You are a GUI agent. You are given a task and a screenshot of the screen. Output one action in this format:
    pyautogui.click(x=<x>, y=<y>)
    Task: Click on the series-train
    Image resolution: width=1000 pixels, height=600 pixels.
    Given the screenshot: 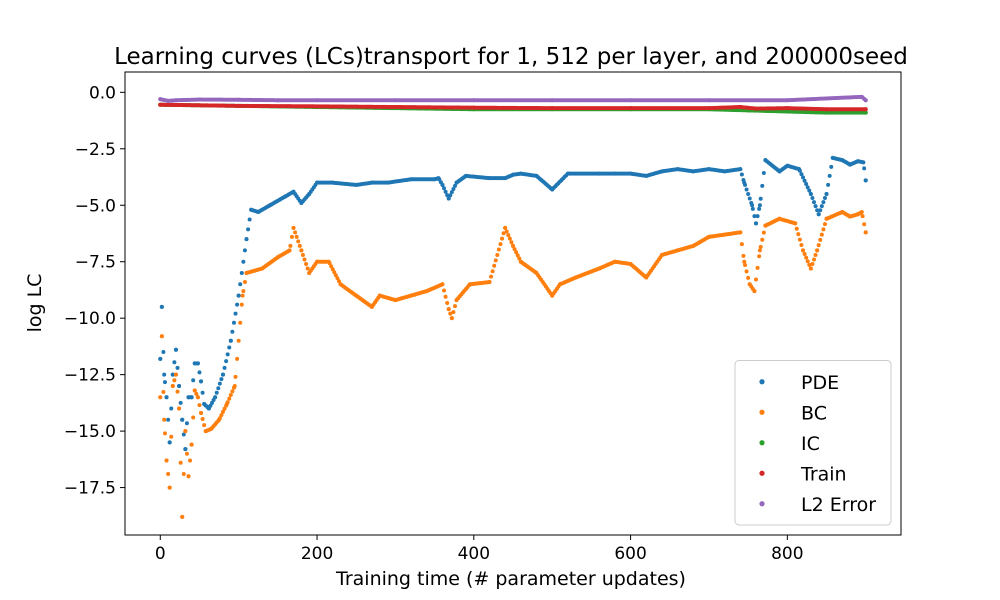 What is the action you would take?
    pyautogui.click(x=513, y=107)
    